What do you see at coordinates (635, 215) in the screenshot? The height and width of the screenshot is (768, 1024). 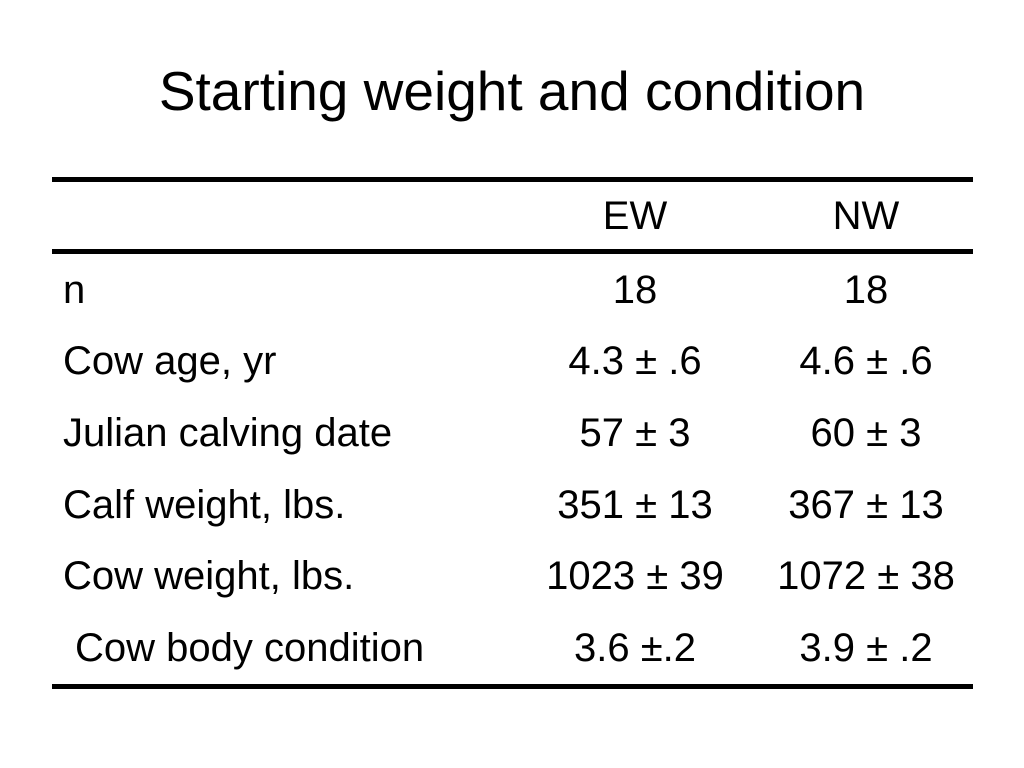 I see `column-header-ew: EW` at bounding box center [635, 215].